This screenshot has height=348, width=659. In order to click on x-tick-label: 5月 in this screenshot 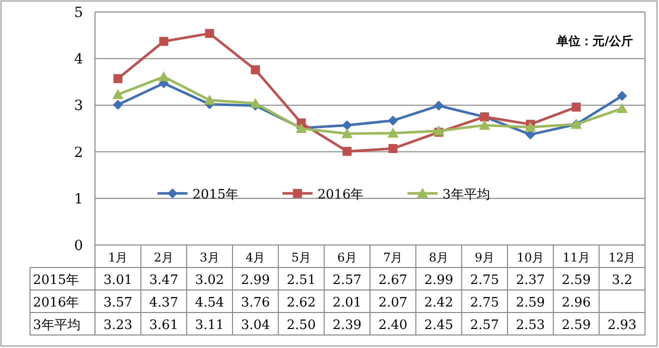, I will do `click(301, 257)`.